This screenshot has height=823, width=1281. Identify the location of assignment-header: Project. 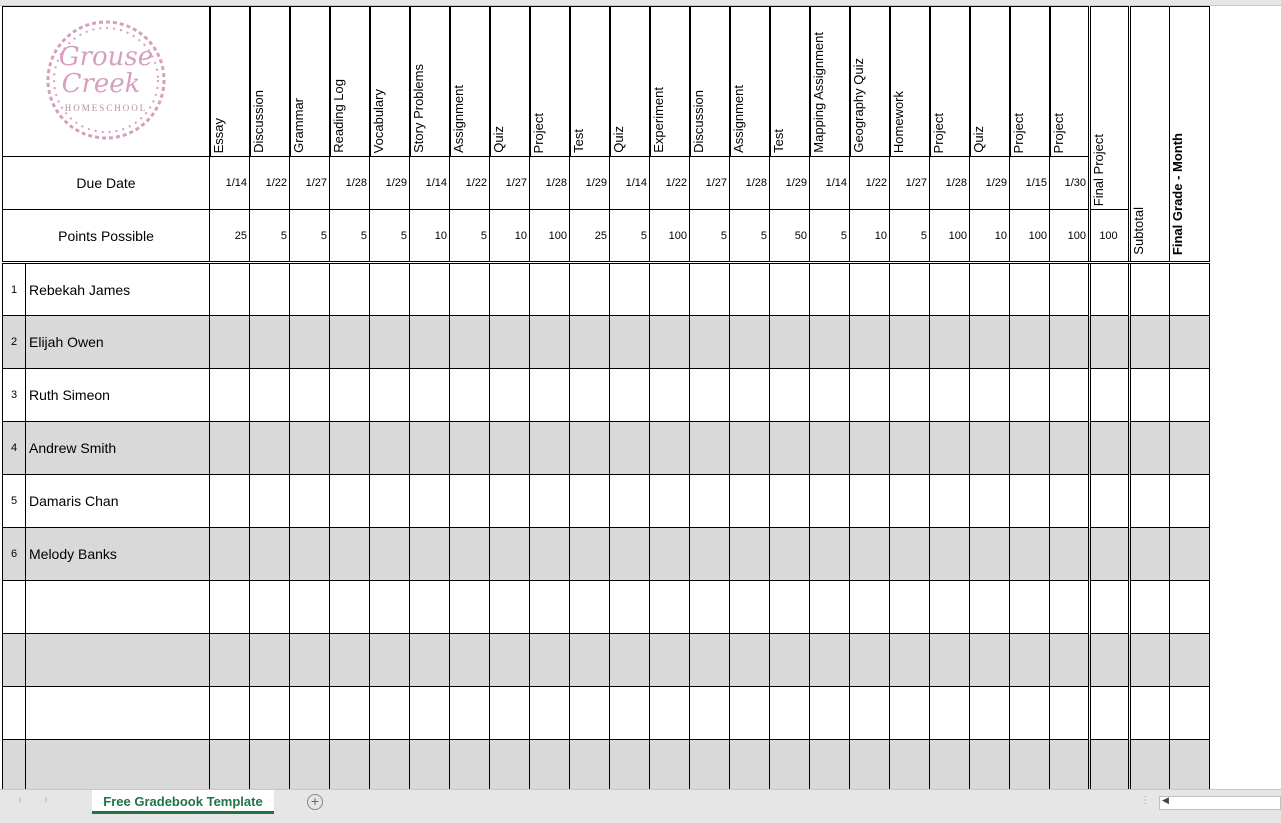
(949, 81).